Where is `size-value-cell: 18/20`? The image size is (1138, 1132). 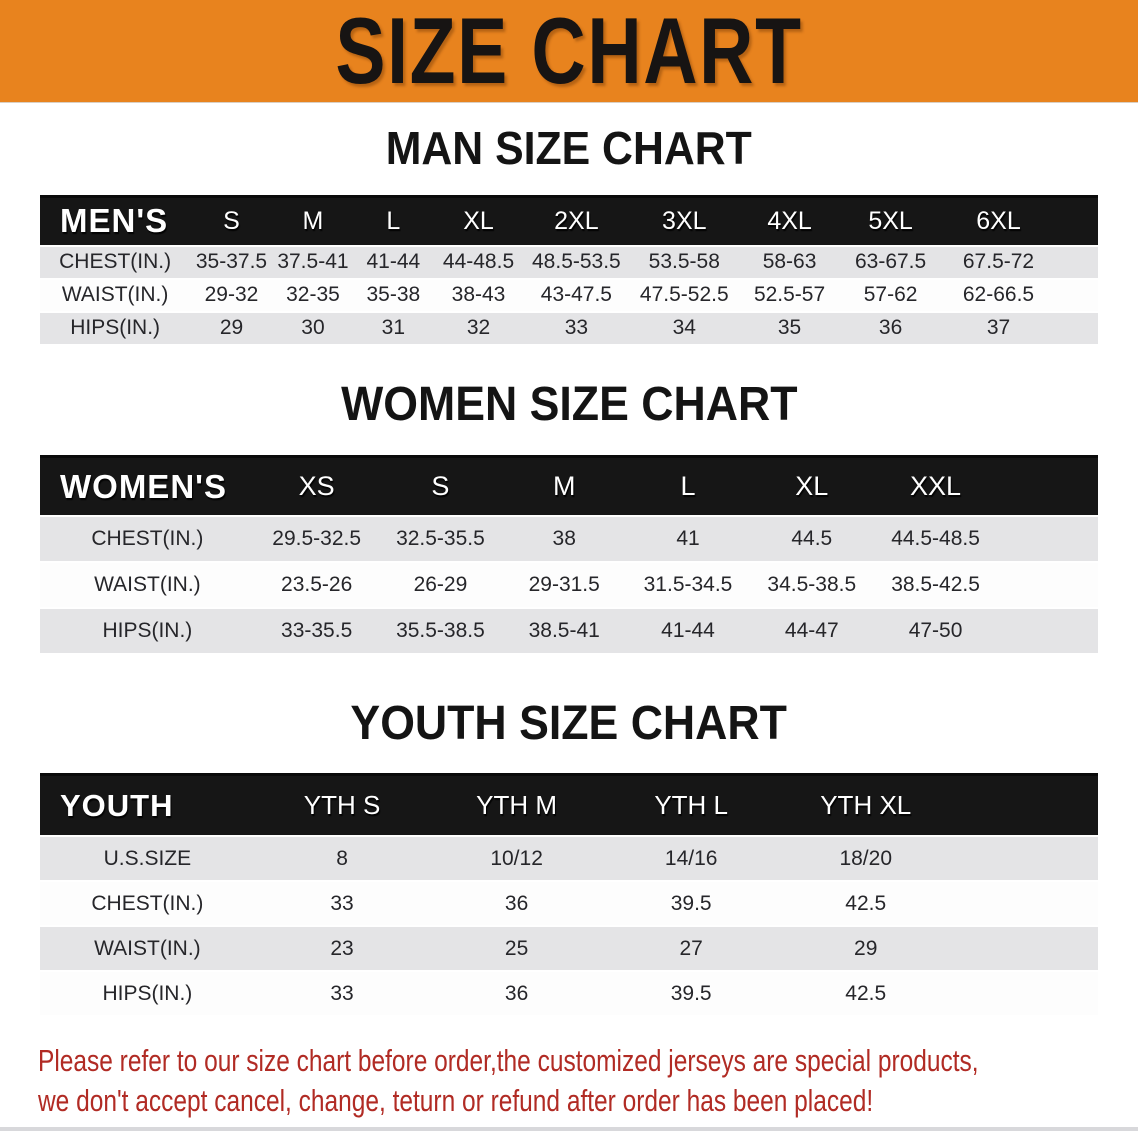
size-value-cell: 18/20 is located at coordinates (866, 859).